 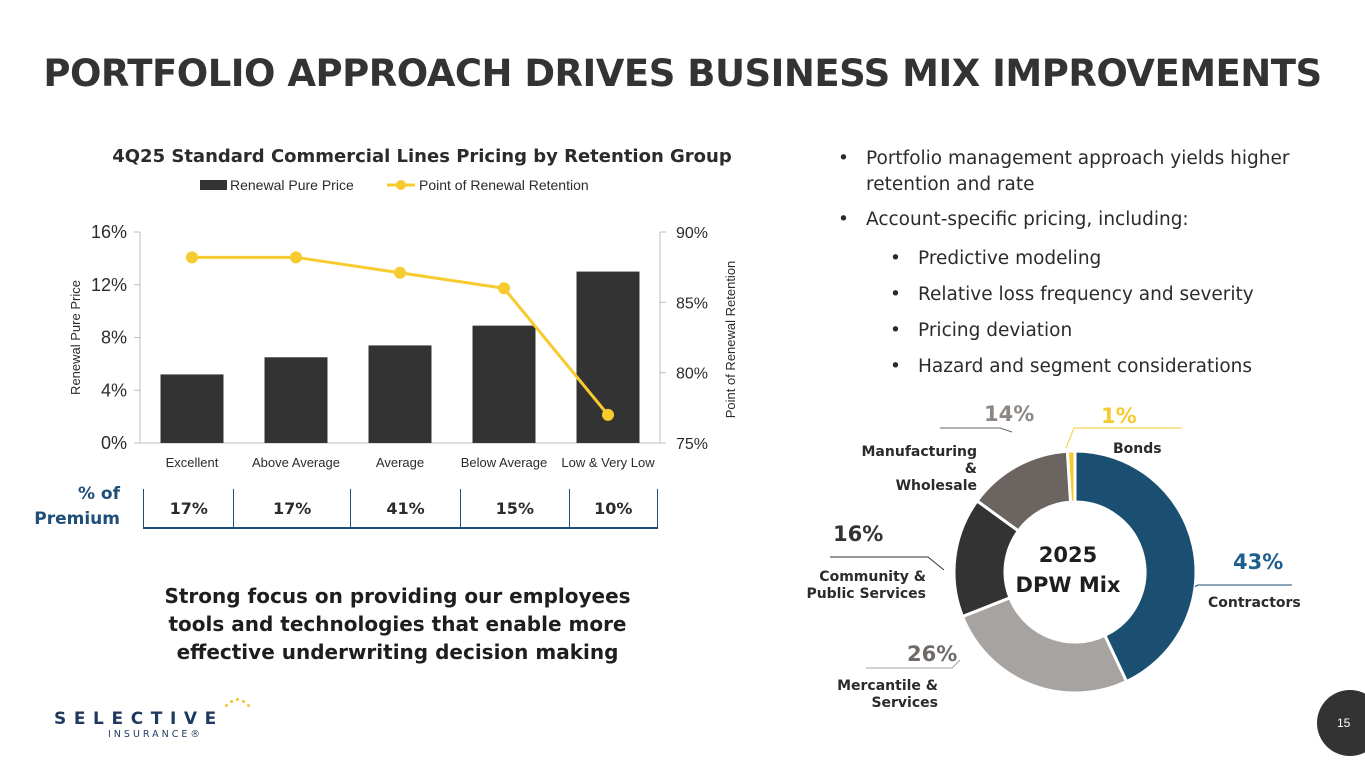 I want to click on premium-table: 17% 17% 41% 15% 10%, so click(x=400, y=509).